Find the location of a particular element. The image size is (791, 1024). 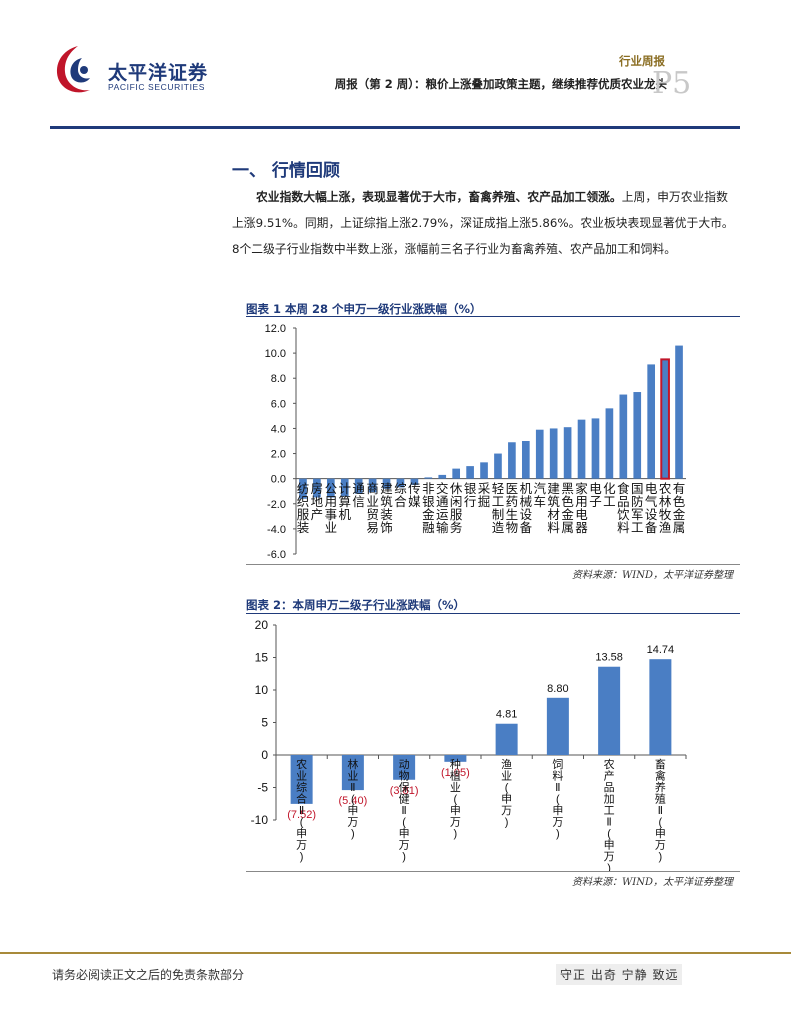

chart2-bottom-rule is located at coordinates (493, 871).